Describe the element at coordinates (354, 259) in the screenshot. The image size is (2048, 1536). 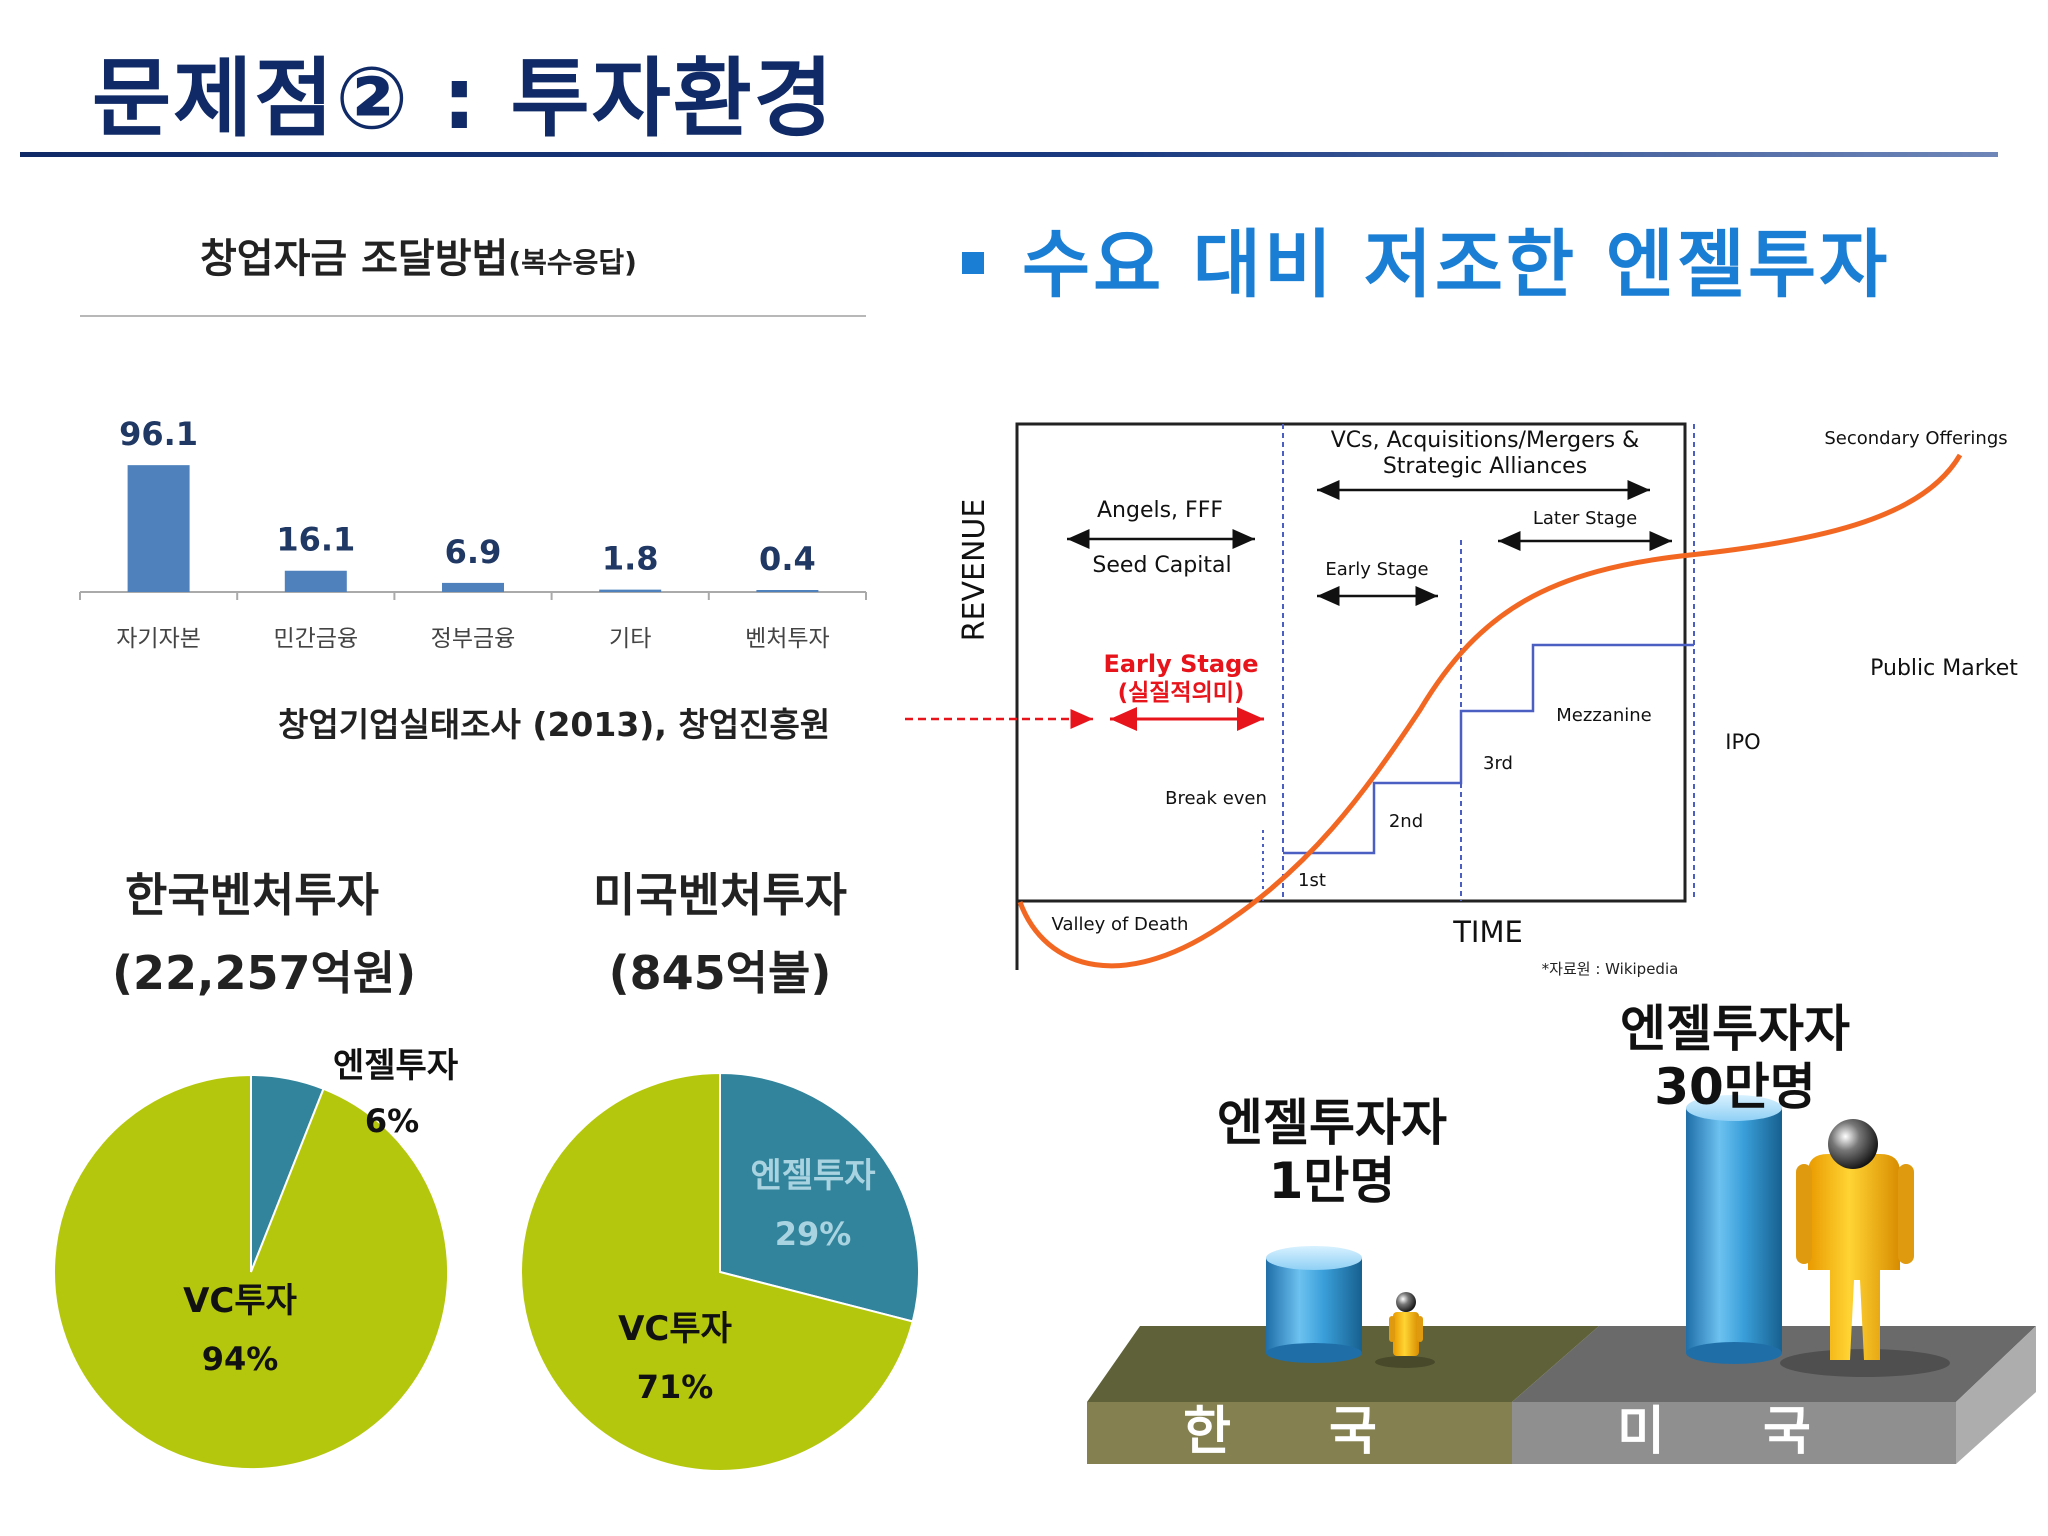
I see `bar-chart-title-main: 창업자금 조달방법` at that location.